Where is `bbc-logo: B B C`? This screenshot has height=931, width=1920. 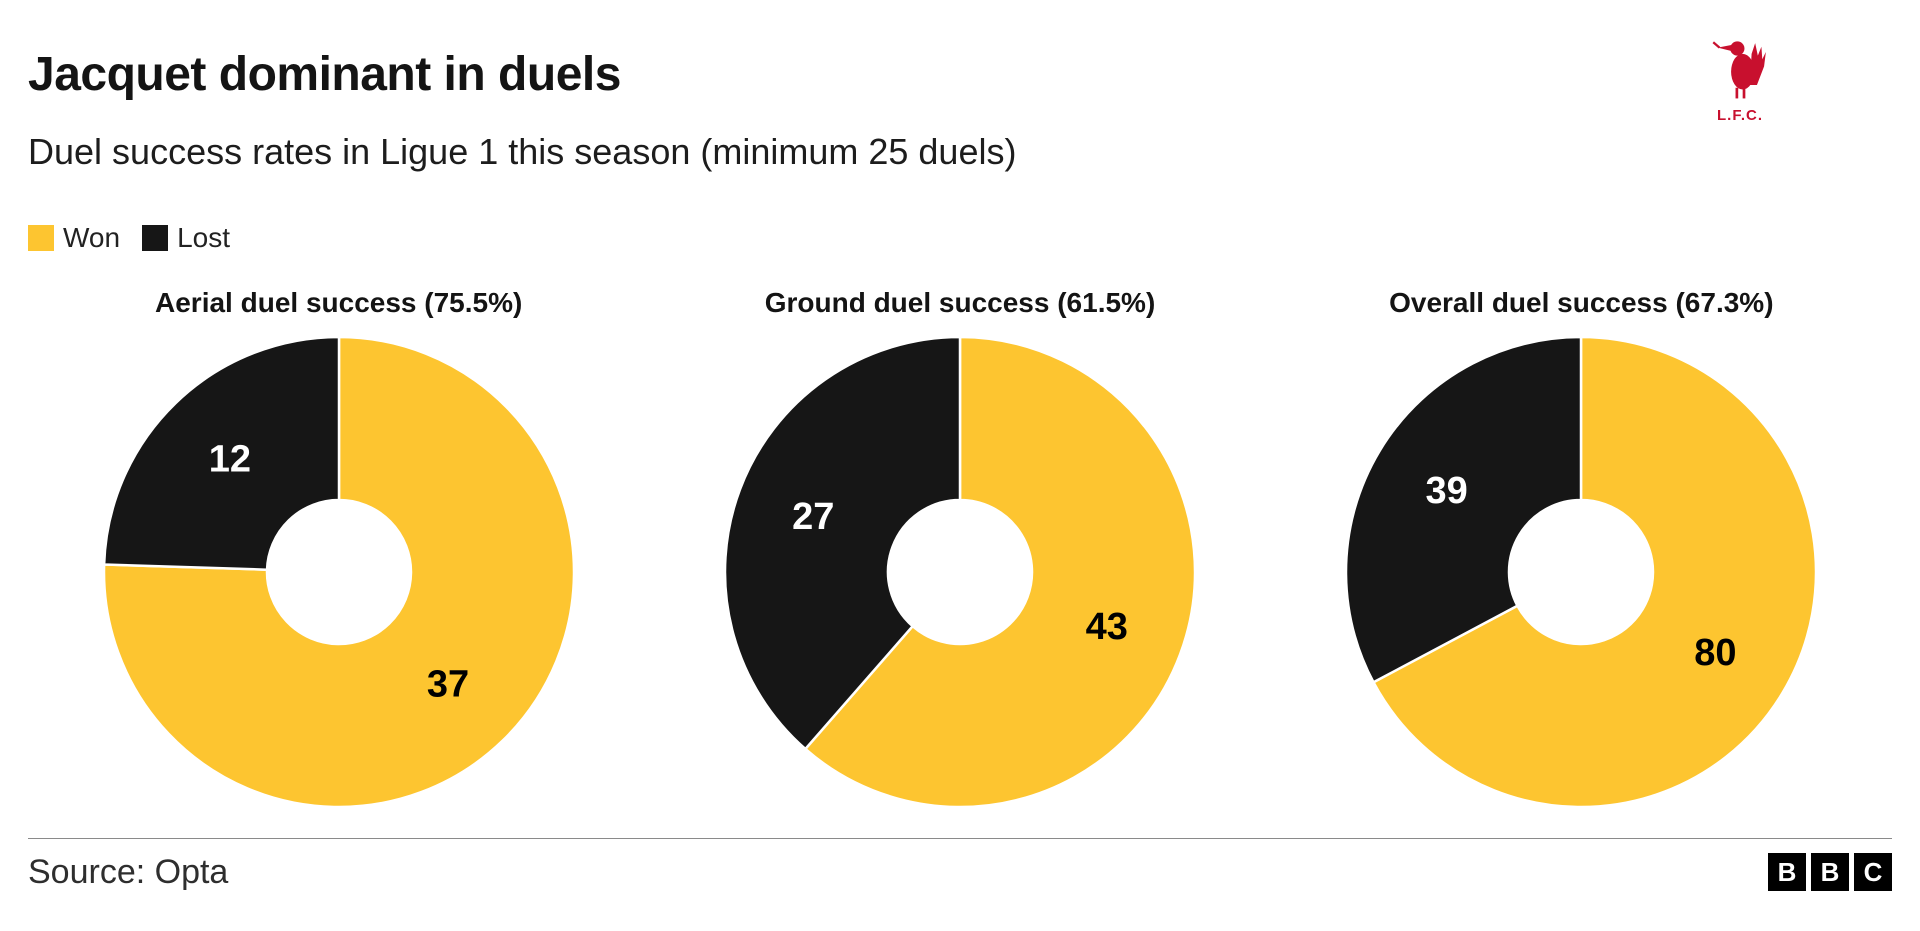
bbc-logo: B B C is located at coordinates (1830, 872).